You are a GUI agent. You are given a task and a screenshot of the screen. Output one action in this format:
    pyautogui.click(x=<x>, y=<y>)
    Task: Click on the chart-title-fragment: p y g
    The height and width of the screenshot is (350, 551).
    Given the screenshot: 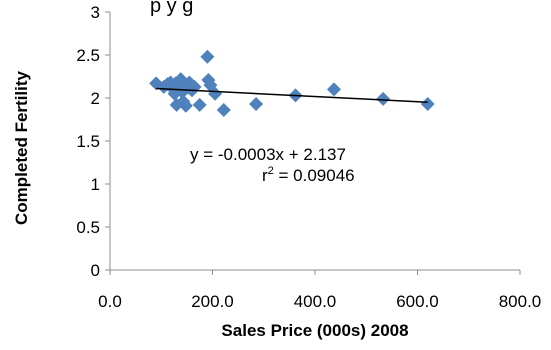 What is the action you would take?
    pyautogui.click(x=171, y=8)
    